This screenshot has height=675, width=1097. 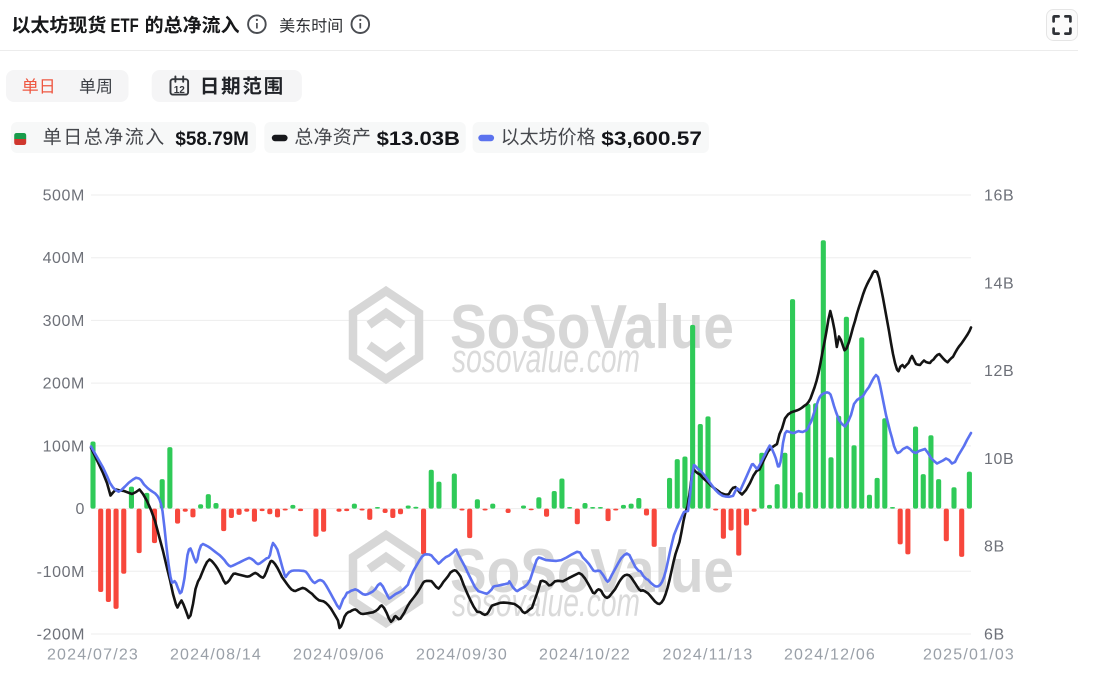 I want to click on svg-text: 16B, so click(x=999, y=196).